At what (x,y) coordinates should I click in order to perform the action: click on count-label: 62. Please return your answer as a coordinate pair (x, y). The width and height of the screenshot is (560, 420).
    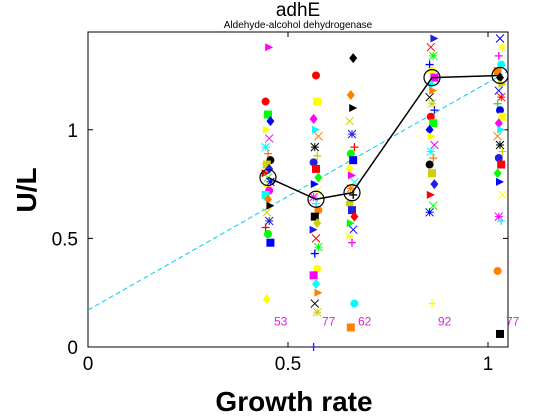
    Looking at the image, I should click on (365, 321).